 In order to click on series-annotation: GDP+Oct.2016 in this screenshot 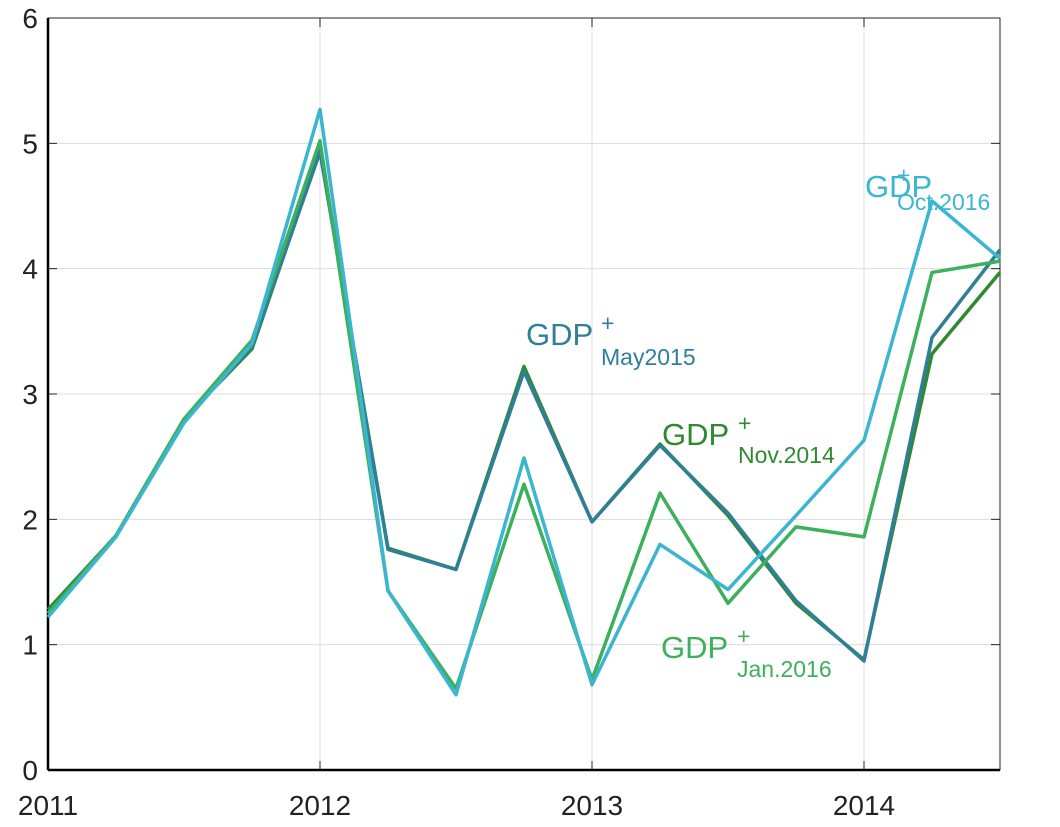, I will do `click(927, 188)`.